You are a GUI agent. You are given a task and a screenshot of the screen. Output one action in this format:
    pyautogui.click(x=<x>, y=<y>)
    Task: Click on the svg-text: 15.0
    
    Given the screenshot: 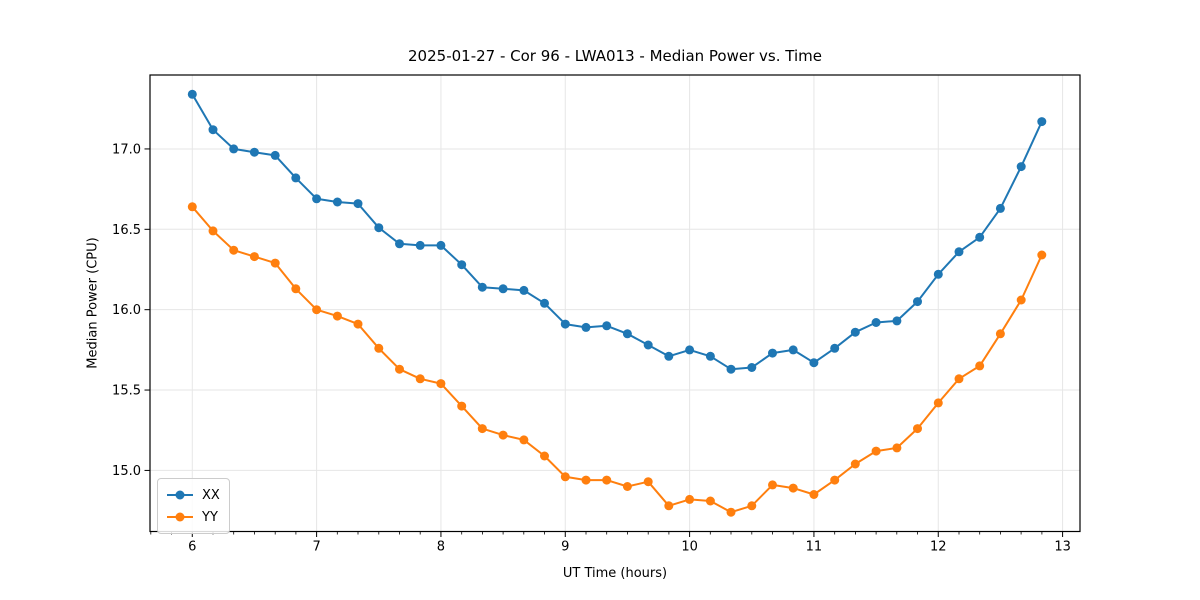 What is the action you would take?
    pyautogui.click(x=126, y=471)
    